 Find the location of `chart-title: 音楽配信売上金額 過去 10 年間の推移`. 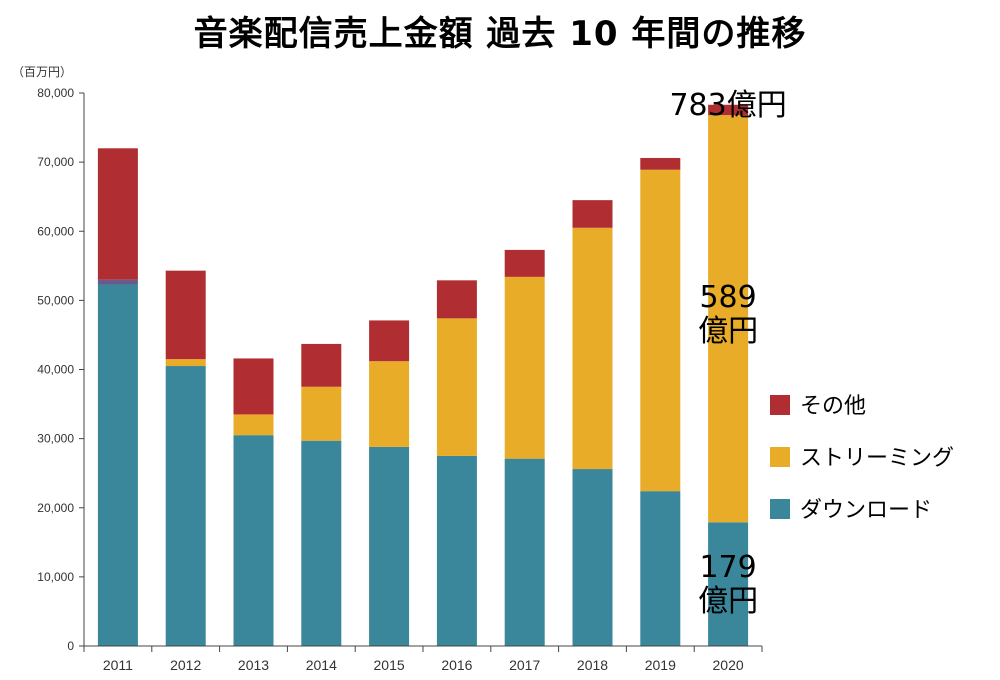

chart-title: 音楽配信売上金額 過去 10 年間の推移 is located at coordinates (500, 34).